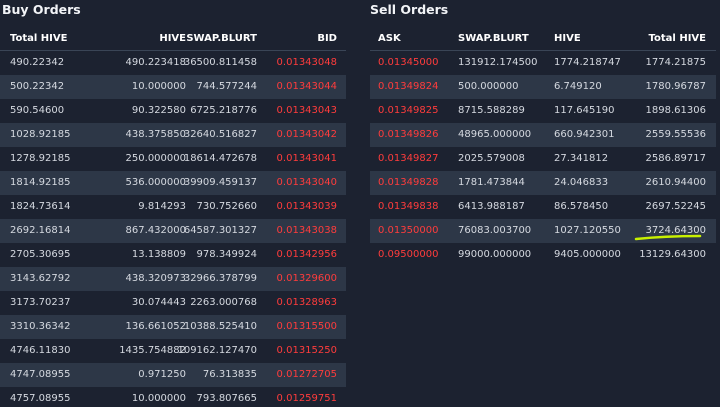 The width and height of the screenshot is (720, 407). Describe the element at coordinates (162, 206) in the screenshot. I see `amount-cell: 9.814293` at that location.